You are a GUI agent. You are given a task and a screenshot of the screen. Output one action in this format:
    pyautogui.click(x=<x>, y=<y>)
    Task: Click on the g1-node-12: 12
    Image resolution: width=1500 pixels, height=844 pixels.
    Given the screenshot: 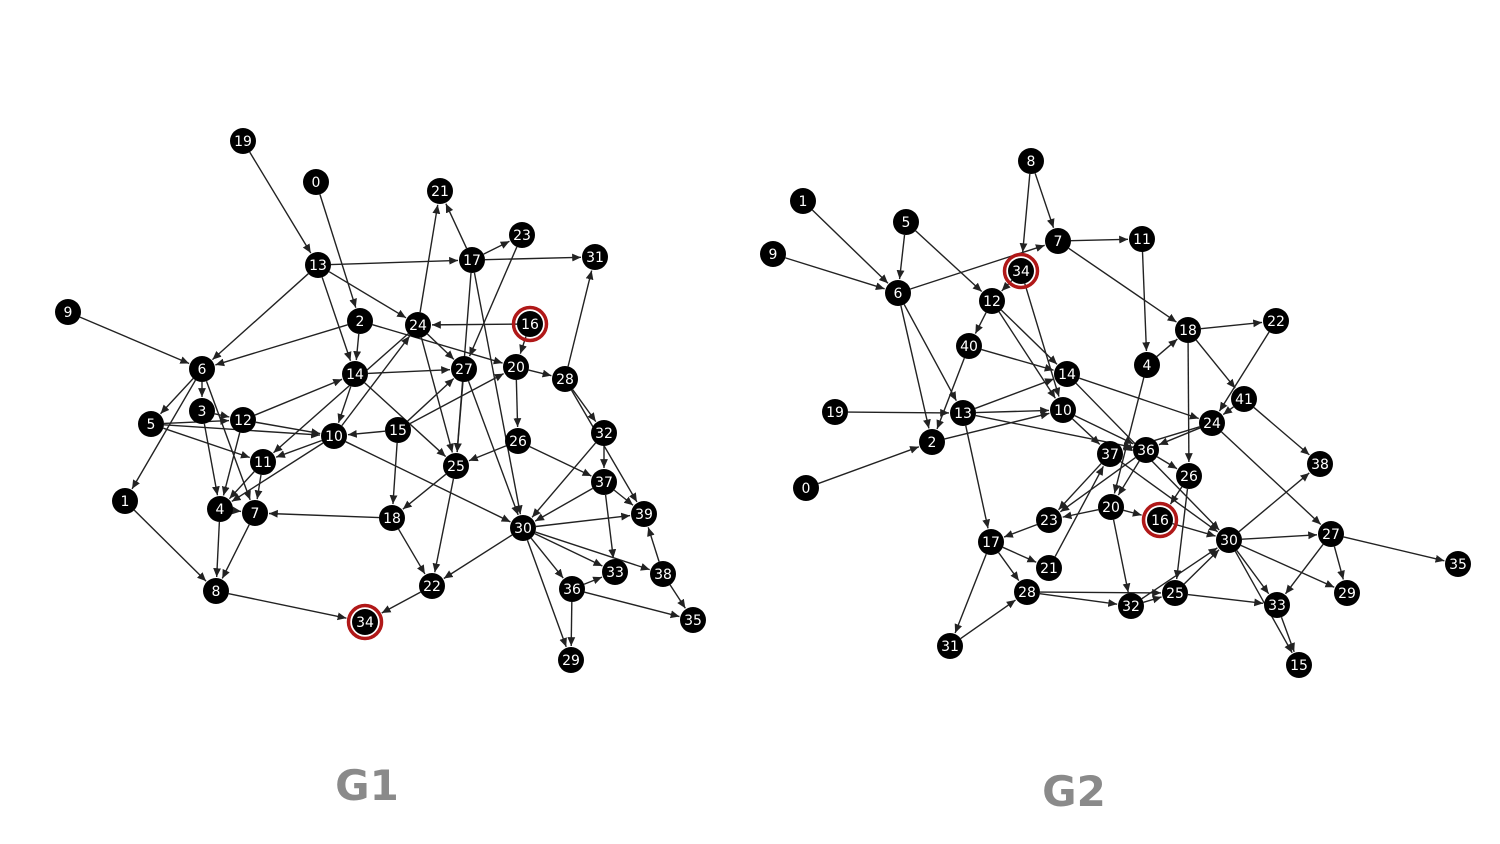 What is the action you would take?
    pyautogui.click(x=243, y=420)
    